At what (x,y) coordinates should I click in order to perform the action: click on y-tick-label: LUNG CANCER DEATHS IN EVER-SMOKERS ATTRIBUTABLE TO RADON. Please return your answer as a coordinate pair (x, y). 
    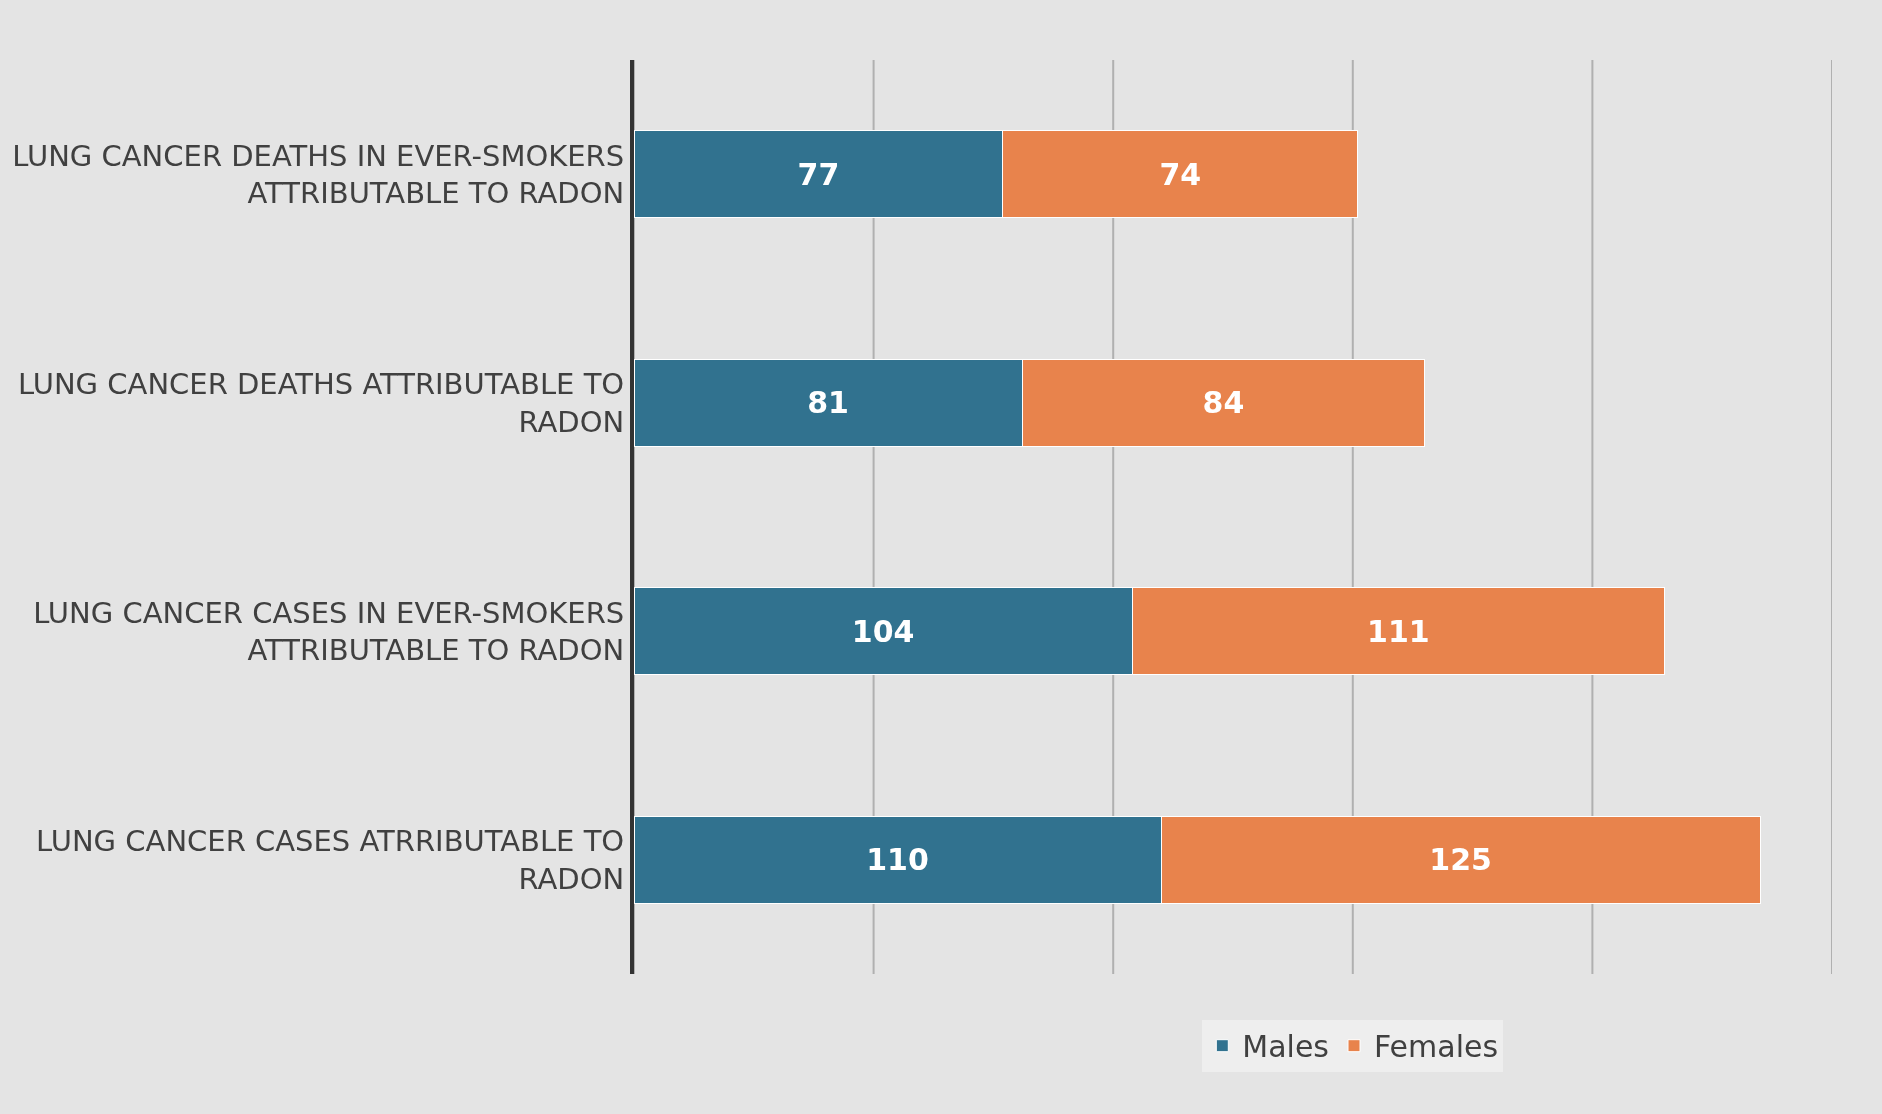
    Looking at the image, I should click on (318, 174).